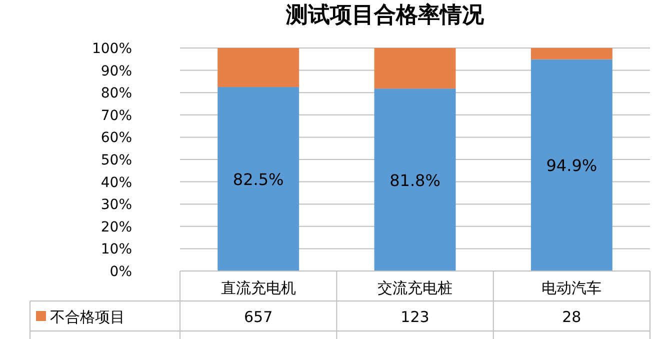 The image size is (670, 339). I want to click on y-tick-label: 50%, so click(116, 160).